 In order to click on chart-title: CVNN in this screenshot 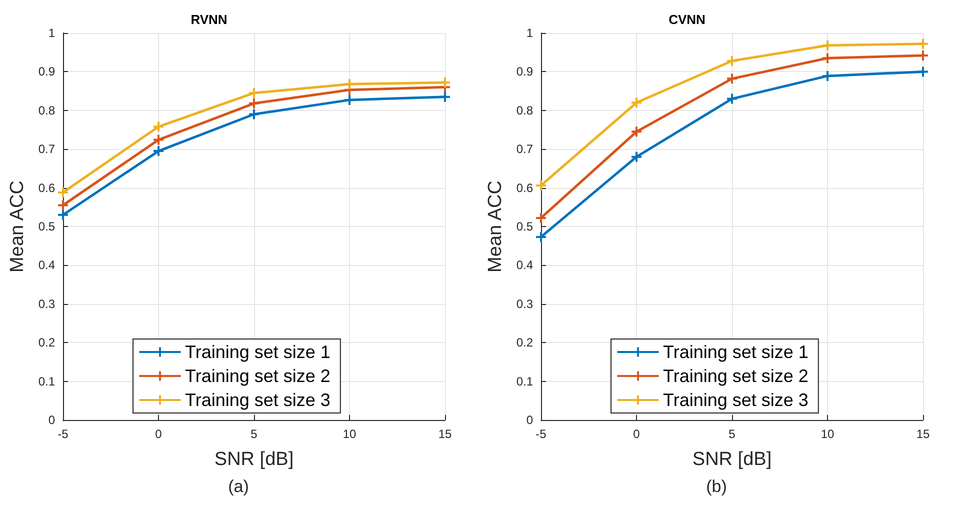, I will do `click(687, 19)`.